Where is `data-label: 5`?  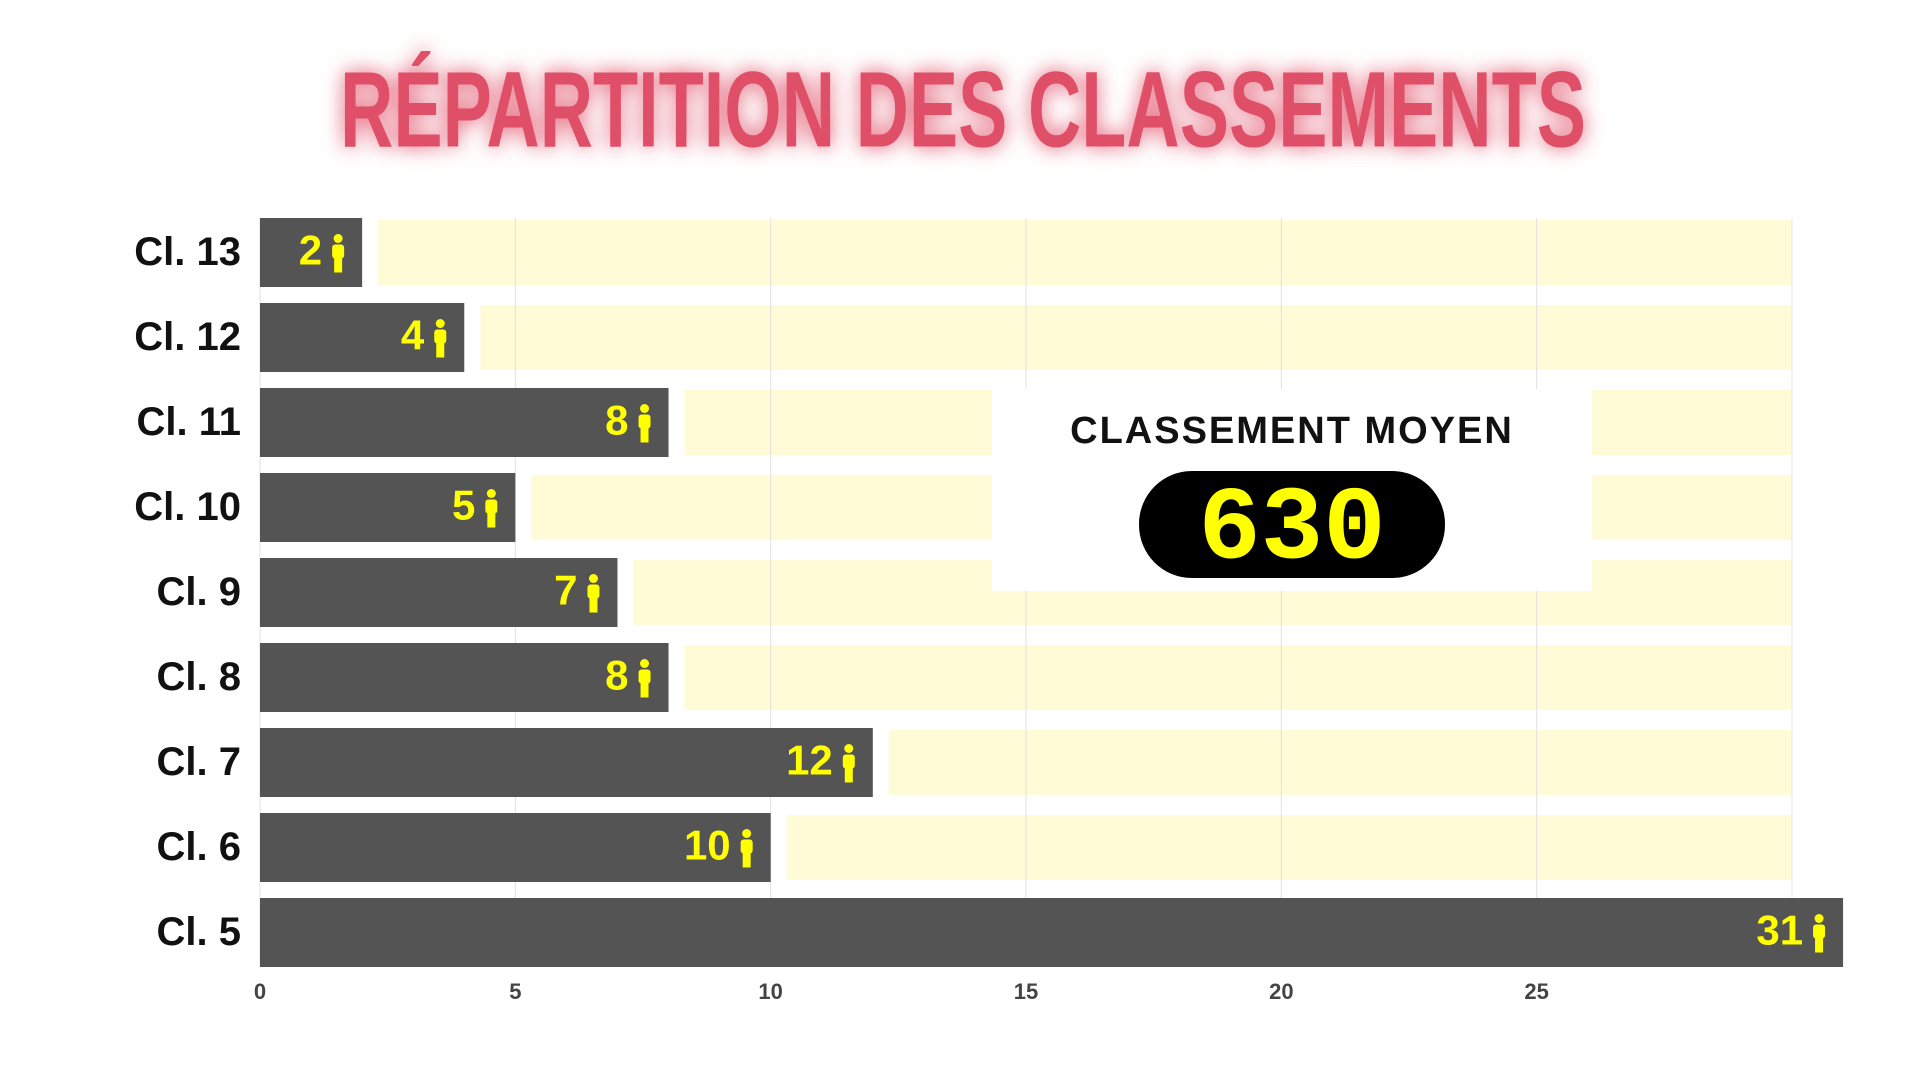 data-label: 5 is located at coordinates (463, 505).